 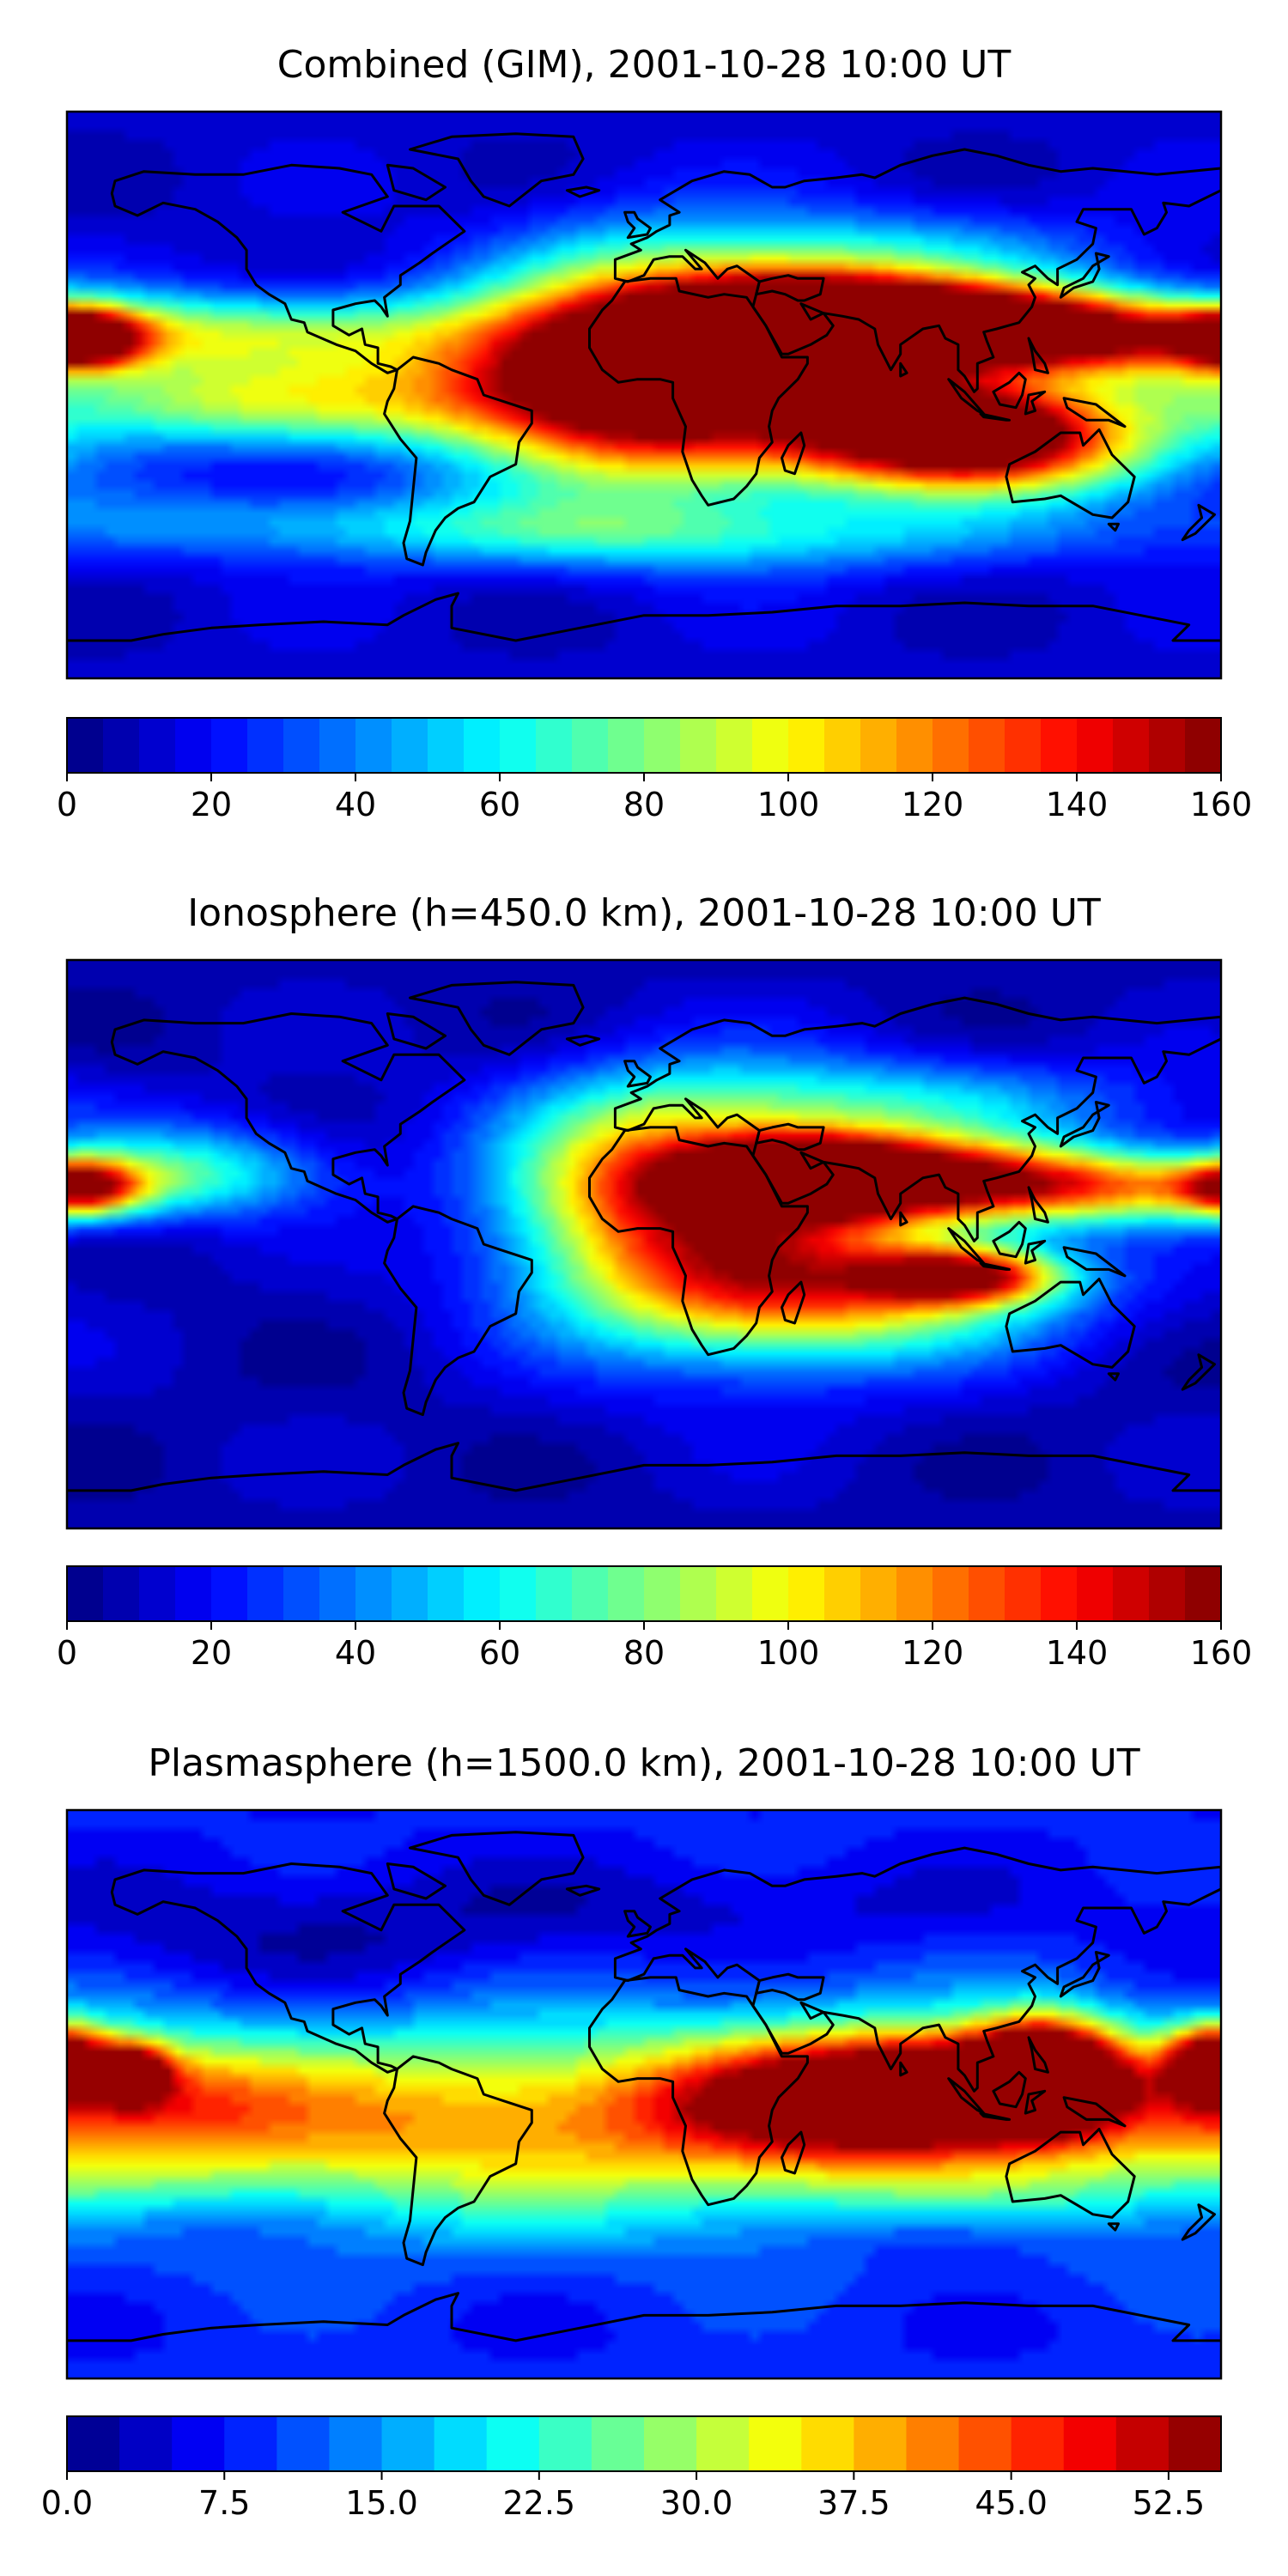 I want to click on coastline-japan, so click(x=1085, y=275).